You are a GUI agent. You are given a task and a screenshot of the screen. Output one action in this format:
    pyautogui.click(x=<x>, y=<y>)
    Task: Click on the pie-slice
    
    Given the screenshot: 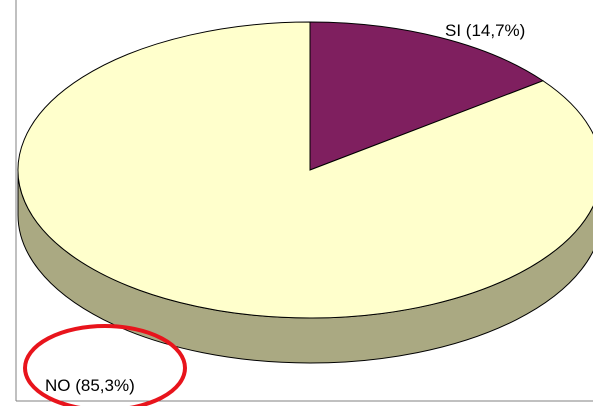 What is the action you would take?
    pyautogui.click(x=427, y=96)
    